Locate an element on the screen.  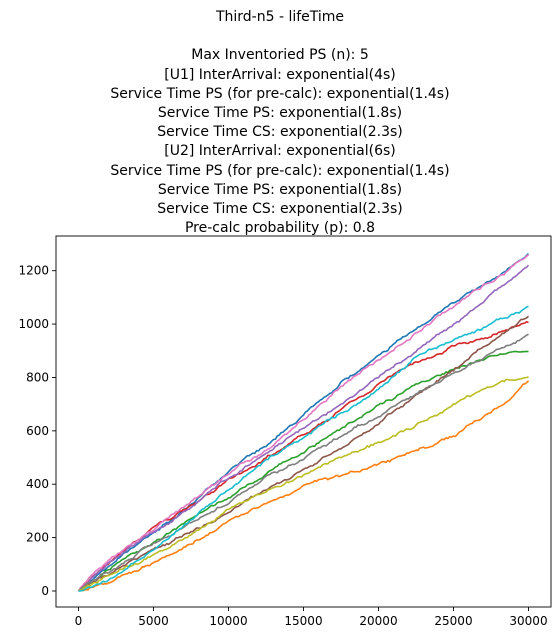
title-line: [U2] InterArrival: exponential(6s) is located at coordinates (280, 151).